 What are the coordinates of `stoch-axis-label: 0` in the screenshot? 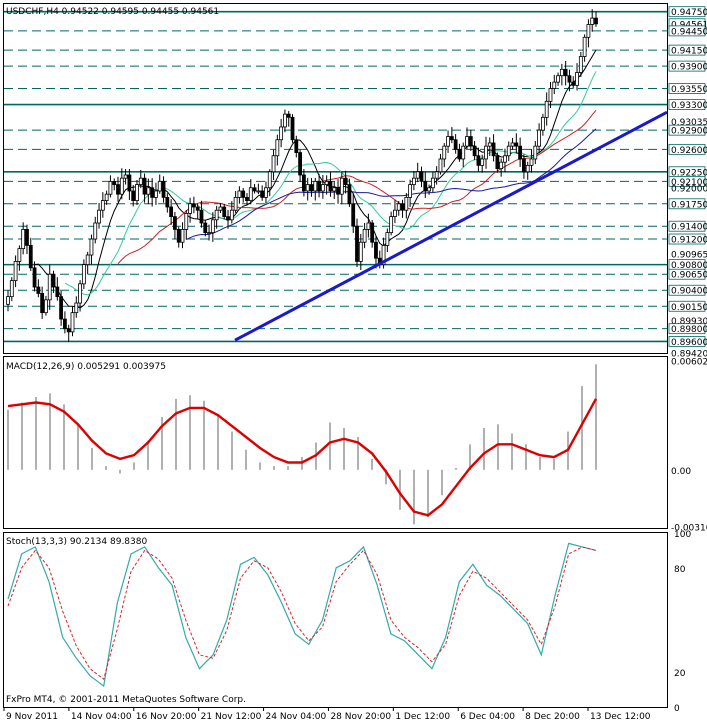 It's located at (677, 709).